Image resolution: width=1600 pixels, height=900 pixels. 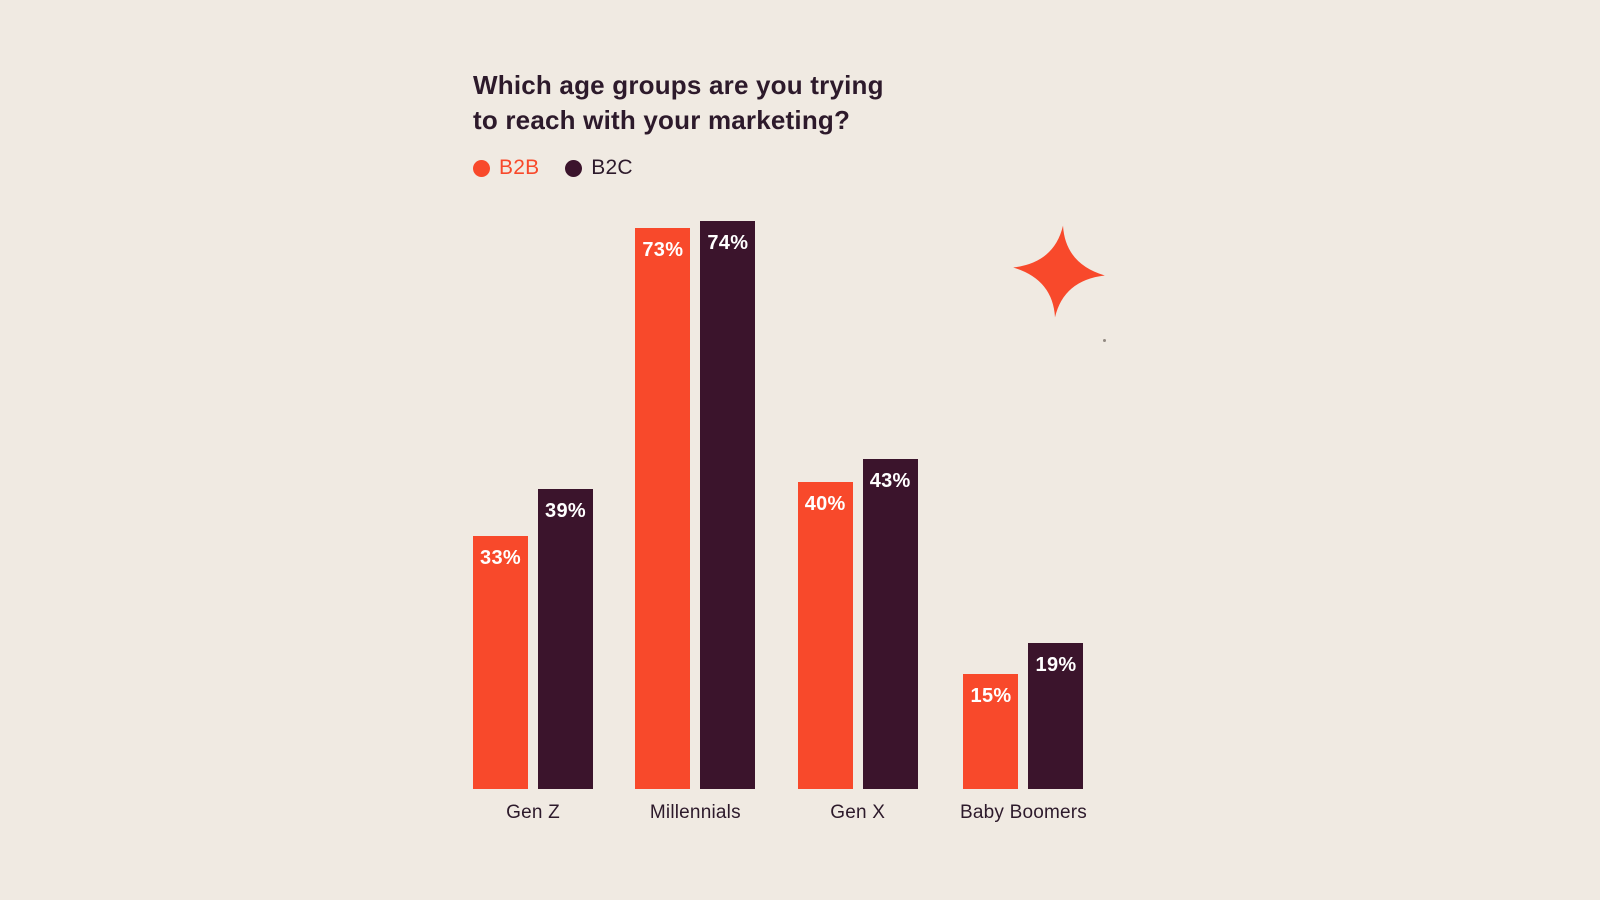 I want to click on bar-b2b-gen-x: 40%, so click(x=825, y=635).